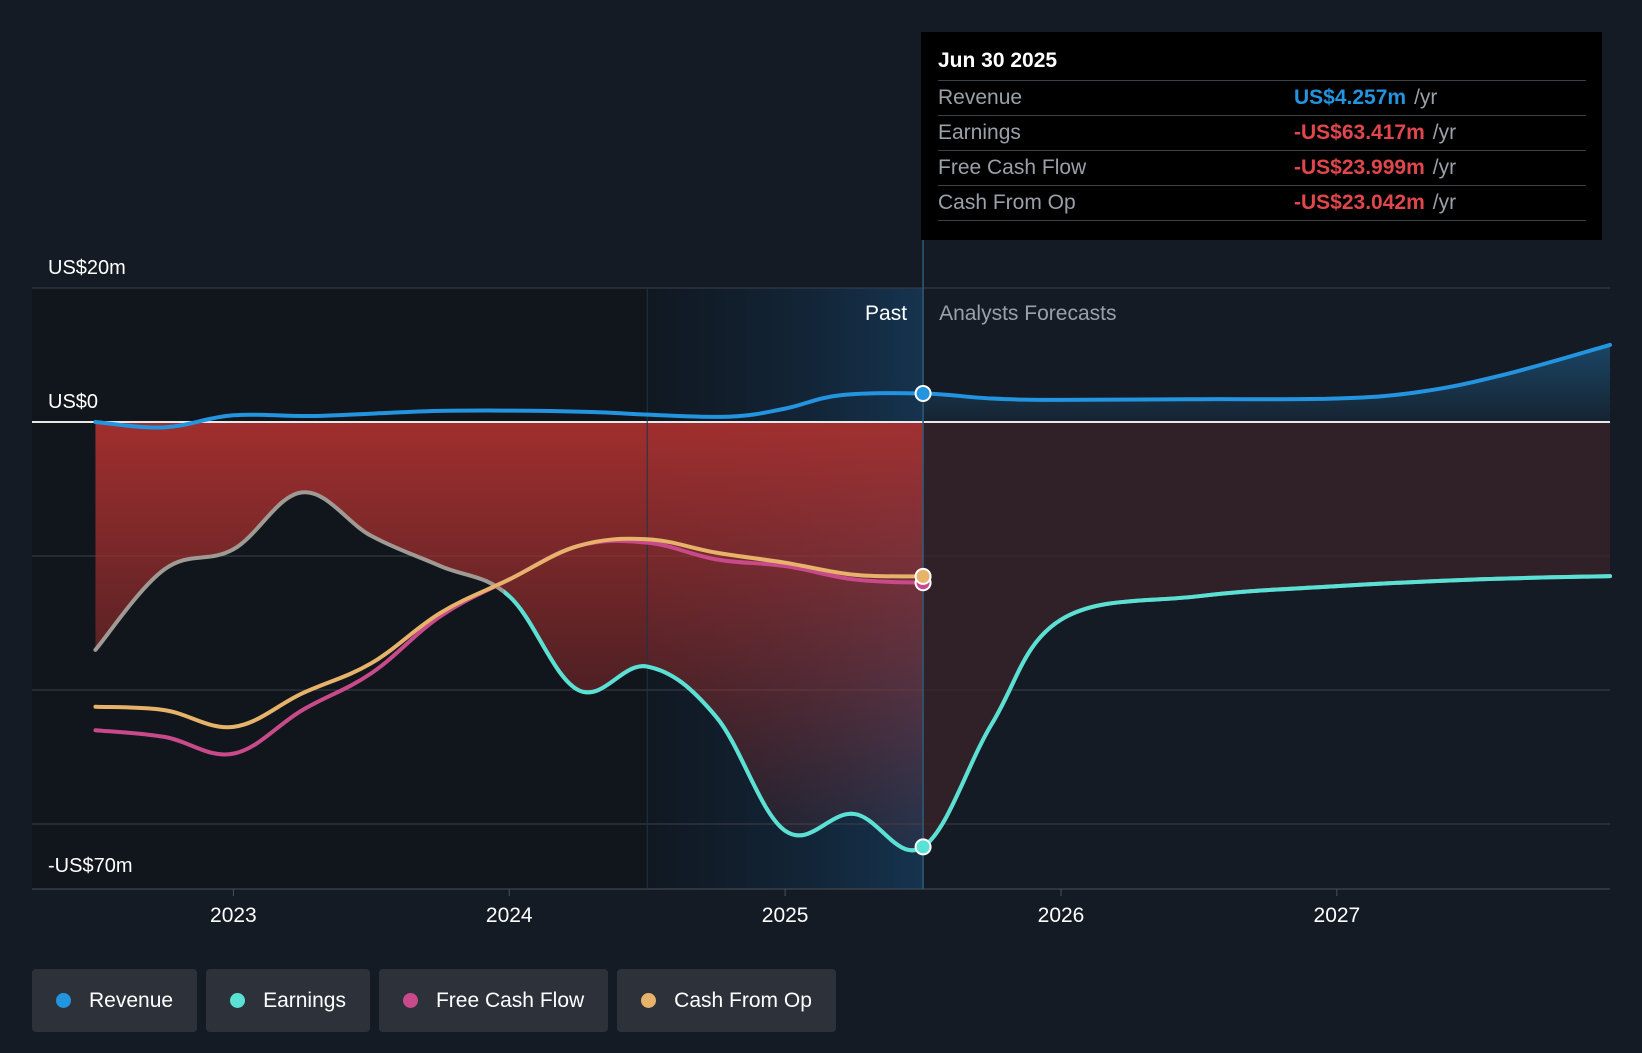 This screenshot has height=1053, width=1642. What do you see at coordinates (1012, 167) in the screenshot?
I see `tooltip-label: Free Cash Flow` at bounding box center [1012, 167].